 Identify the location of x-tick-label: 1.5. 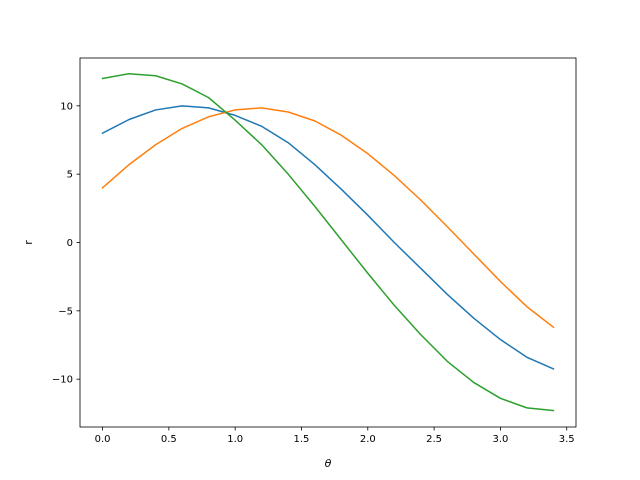
(302, 439).